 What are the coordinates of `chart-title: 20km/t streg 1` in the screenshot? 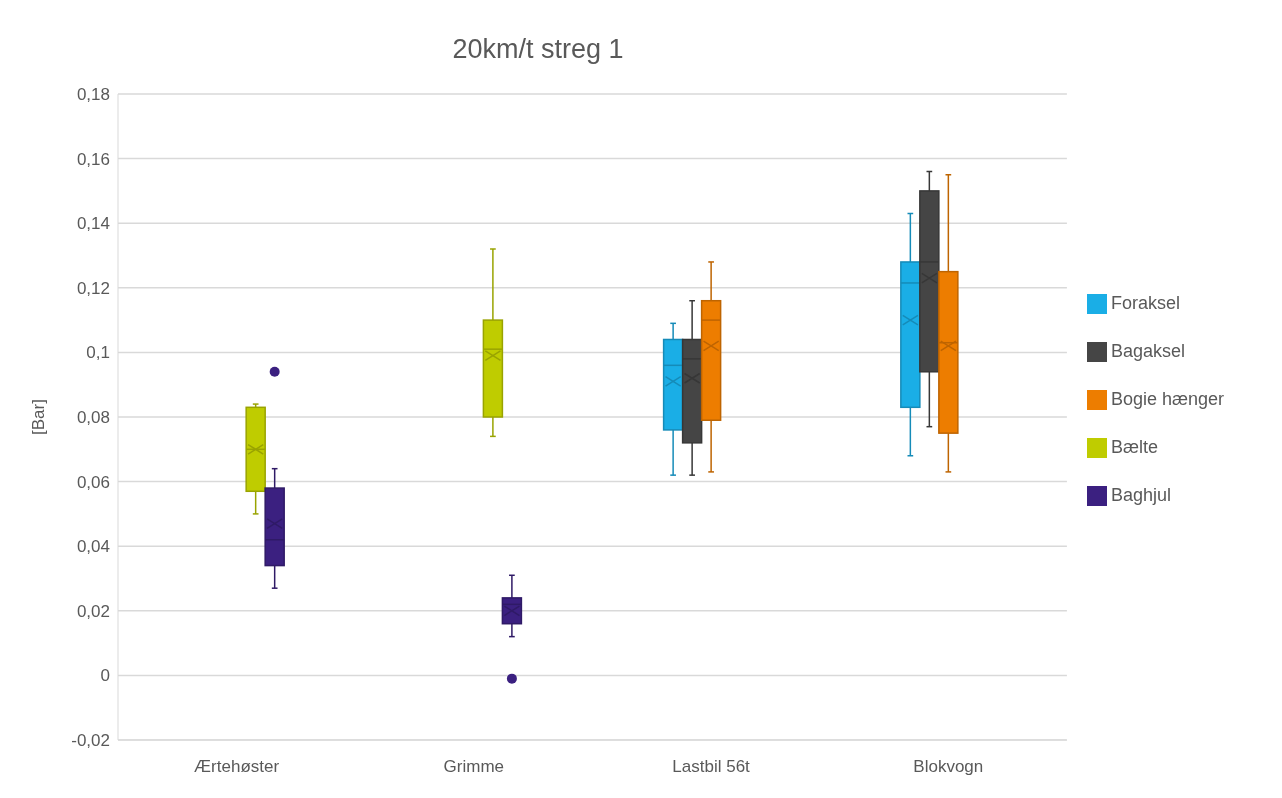 It's located at (538, 49).